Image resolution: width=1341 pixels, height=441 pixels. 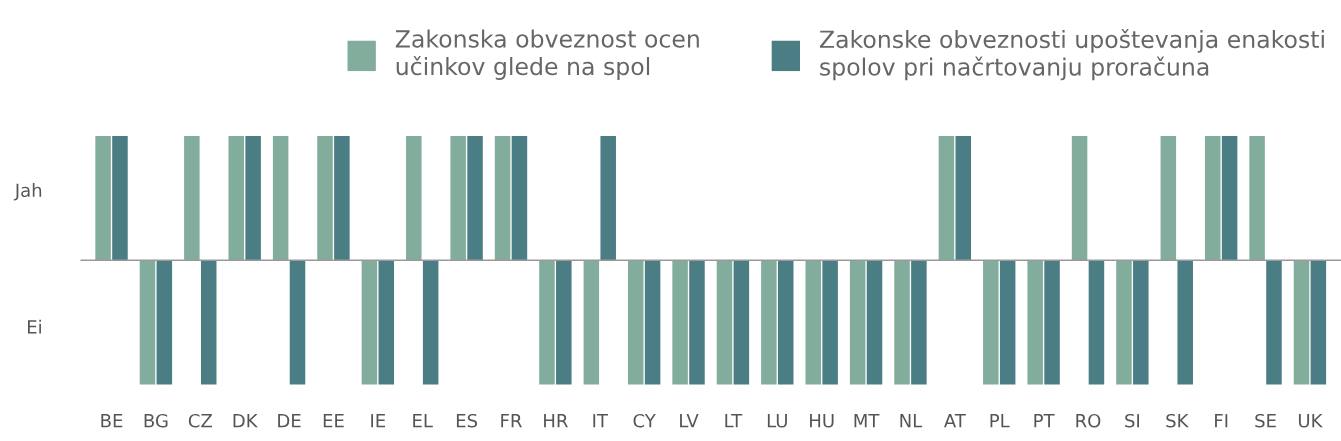 What do you see at coordinates (245, 421) in the screenshot?
I see `x-tick-label: DK` at bounding box center [245, 421].